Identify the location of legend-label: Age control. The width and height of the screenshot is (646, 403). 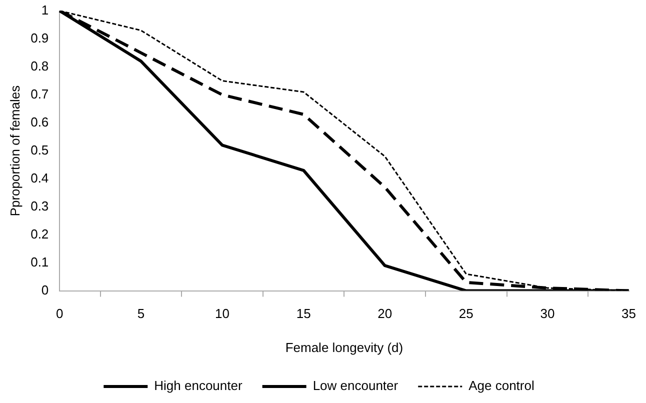
(501, 386).